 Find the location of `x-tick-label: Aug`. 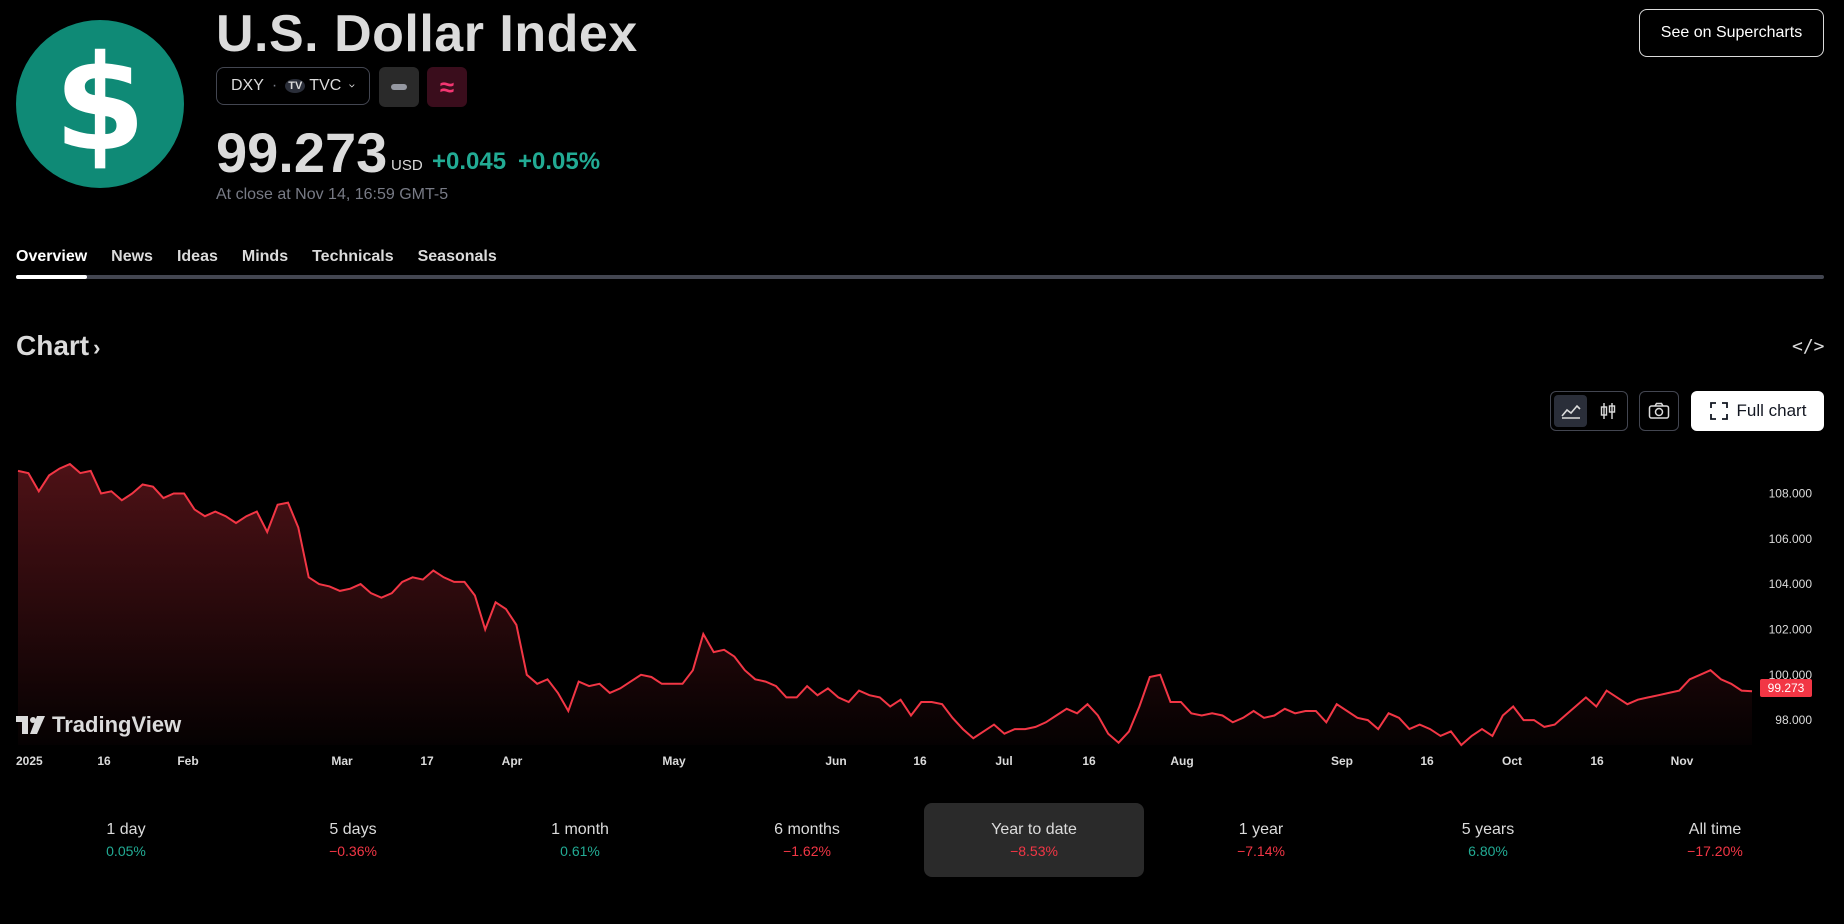

x-tick-label: Aug is located at coordinates (1181, 761).